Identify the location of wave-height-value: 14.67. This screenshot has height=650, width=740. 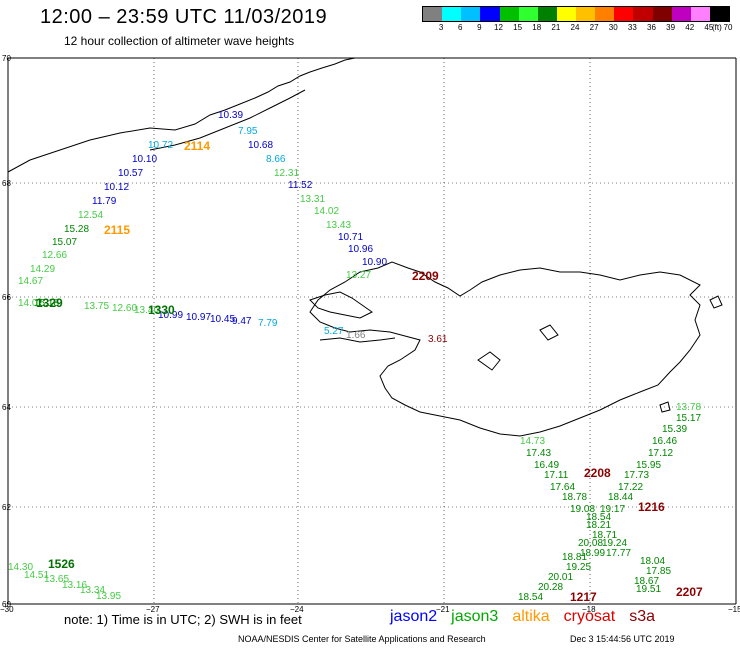
(30, 281).